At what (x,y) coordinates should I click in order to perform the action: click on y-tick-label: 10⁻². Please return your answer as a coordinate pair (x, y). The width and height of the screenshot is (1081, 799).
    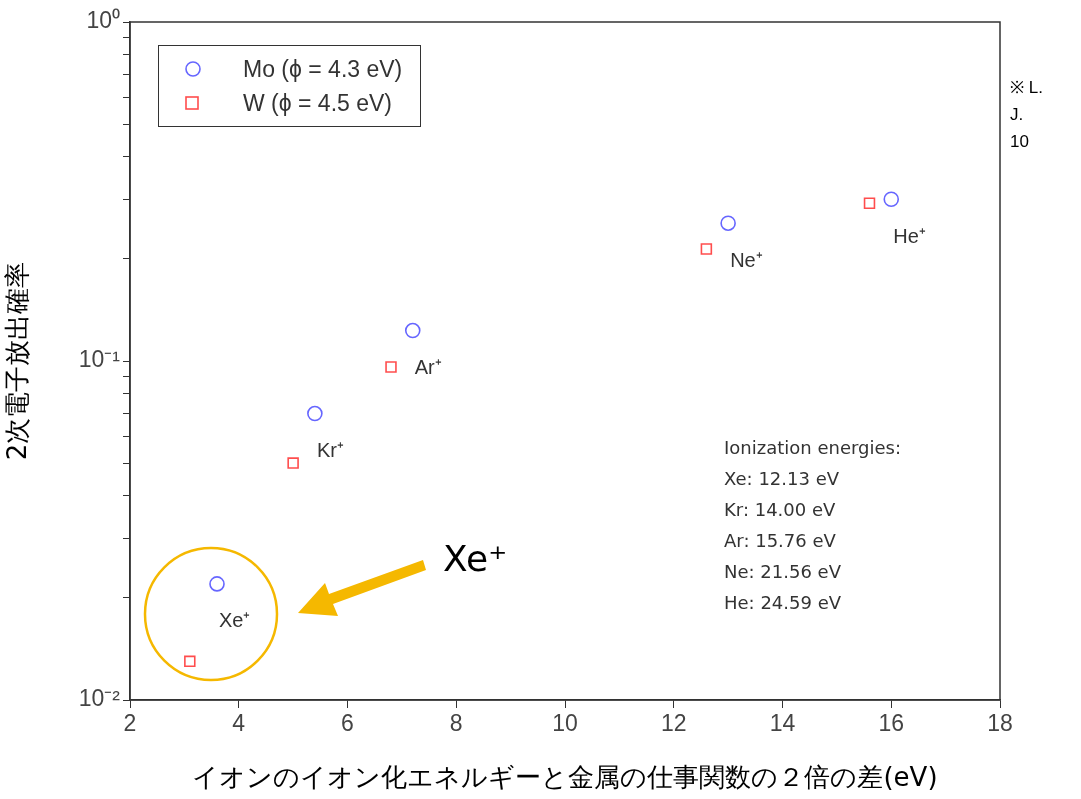
    Looking at the image, I should click on (99, 698).